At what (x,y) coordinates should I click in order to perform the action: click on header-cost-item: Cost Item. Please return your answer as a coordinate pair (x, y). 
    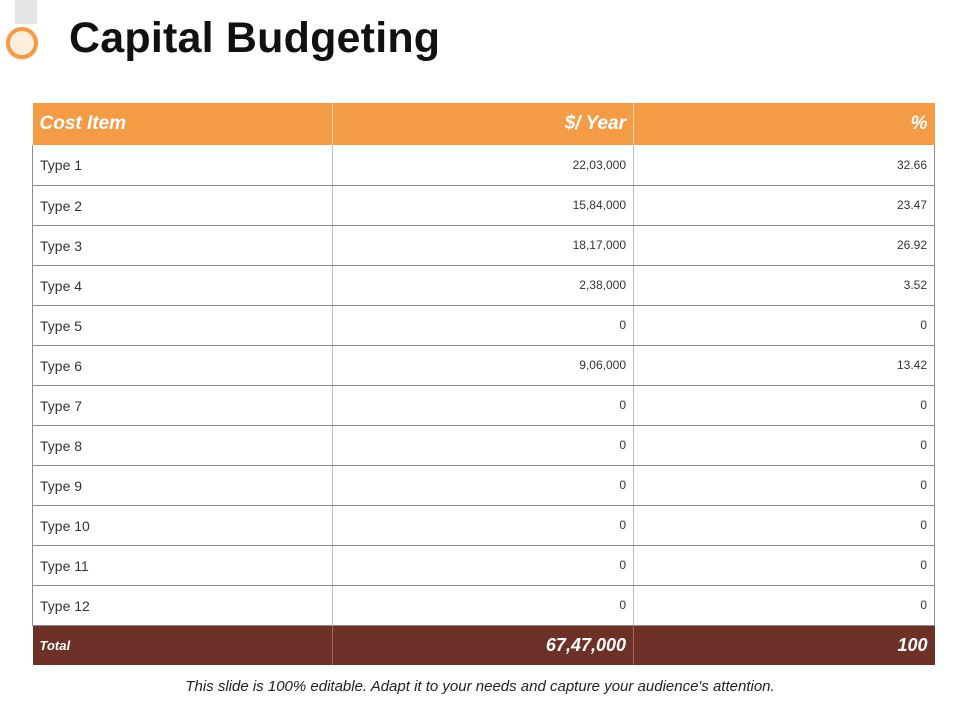
    Looking at the image, I should click on (182, 124).